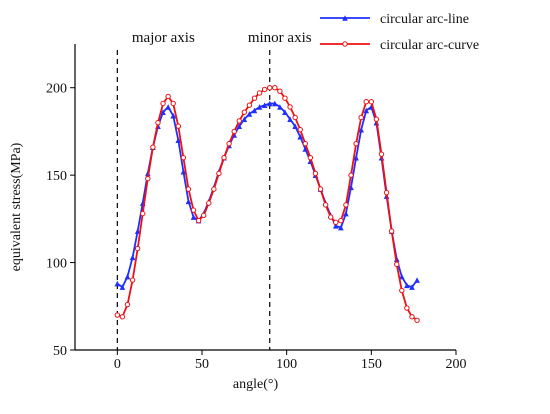 The height and width of the screenshot is (414, 550). What do you see at coordinates (256, 384) in the screenshot?
I see `x-axis-title: angle(°)` at bounding box center [256, 384].